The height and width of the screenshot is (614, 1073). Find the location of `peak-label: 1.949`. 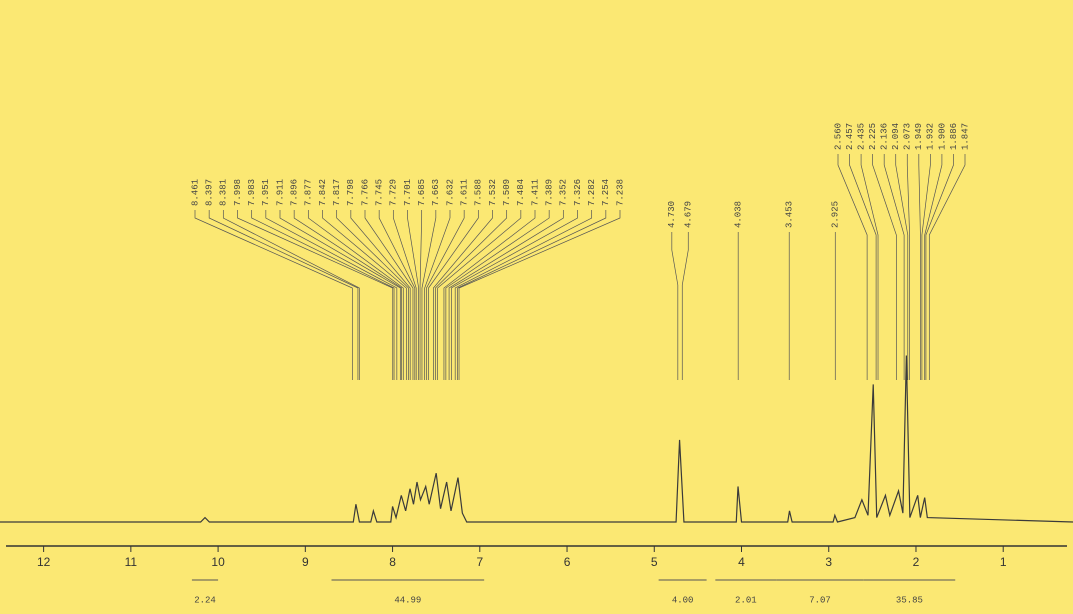

peak-label: 1.949 is located at coordinates (919, 136).